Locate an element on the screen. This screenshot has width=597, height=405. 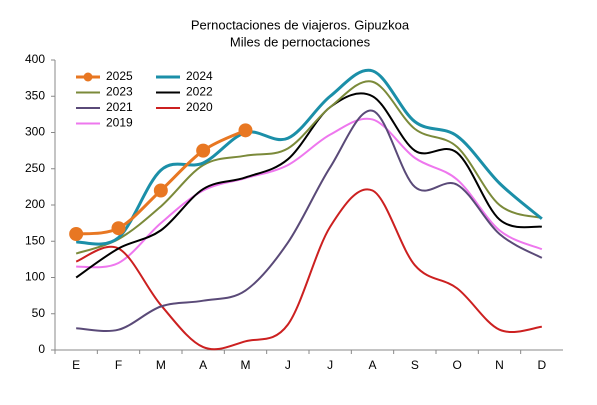
legend-label: 2024 is located at coordinates (199, 76).